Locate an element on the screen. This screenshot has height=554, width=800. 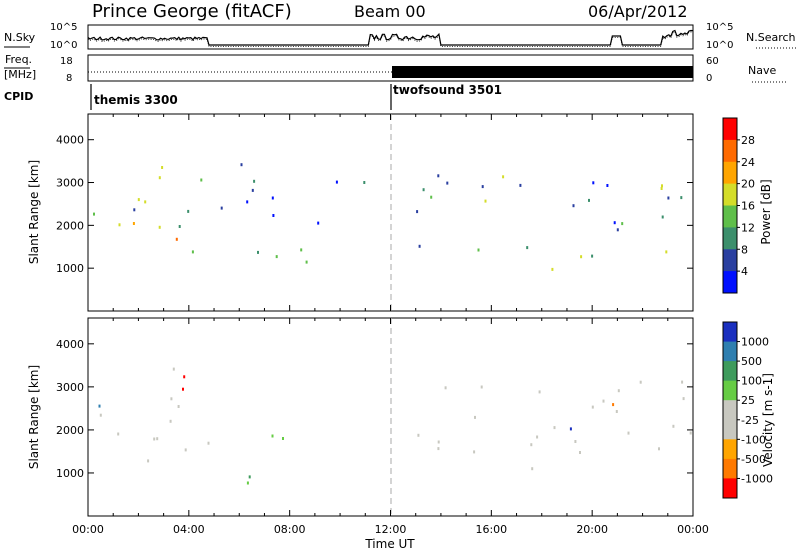
colorbar-tick-label: 25 is located at coordinates (748, 400).